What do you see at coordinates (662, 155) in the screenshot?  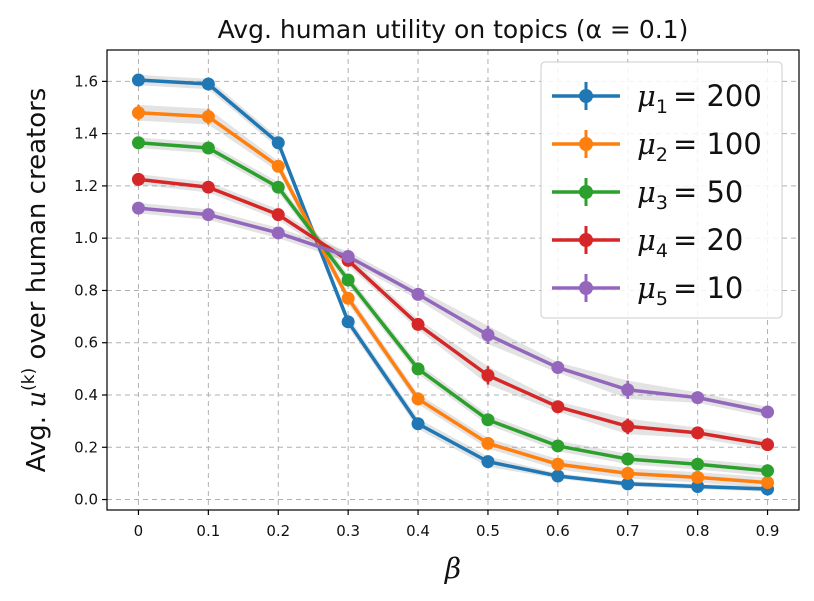 I see `legend-label-sub: 2` at bounding box center [662, 155].